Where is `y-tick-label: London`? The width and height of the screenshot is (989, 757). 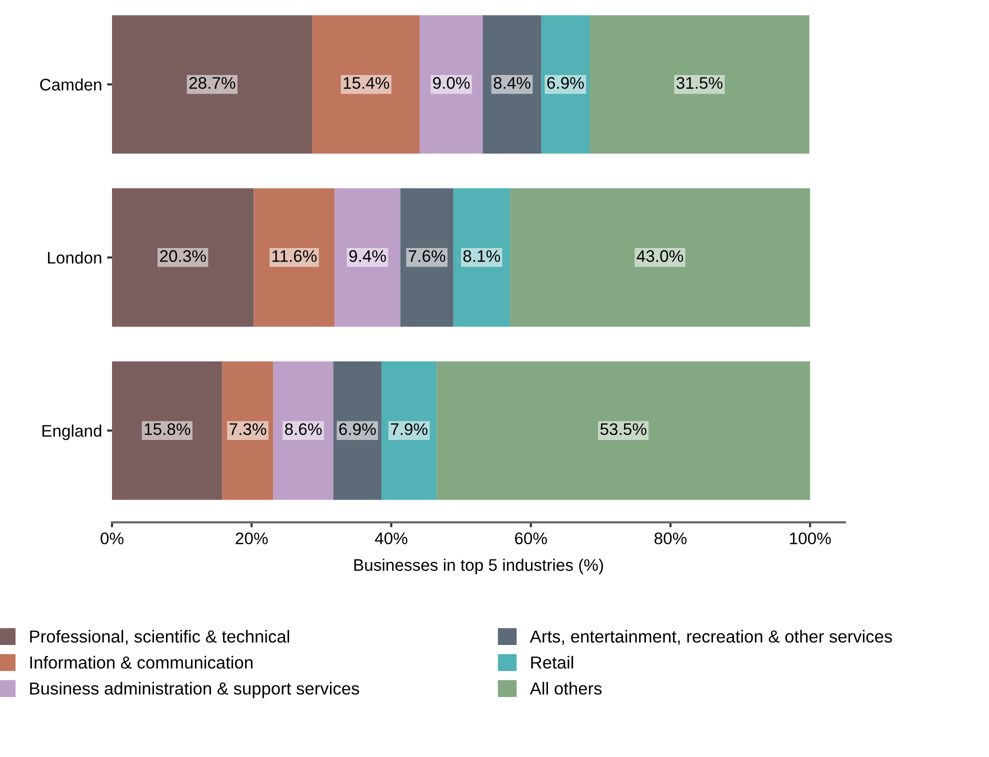 y-tick-label: London is located at coordinates (75, 257).